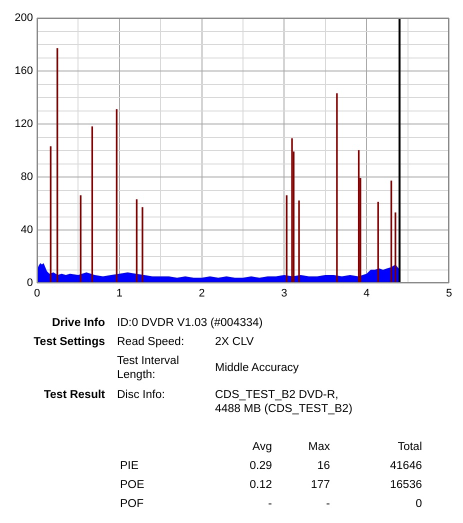  Describe the element at coordinates (409, 447) in the screenshot. I see `text: Total` at that location.